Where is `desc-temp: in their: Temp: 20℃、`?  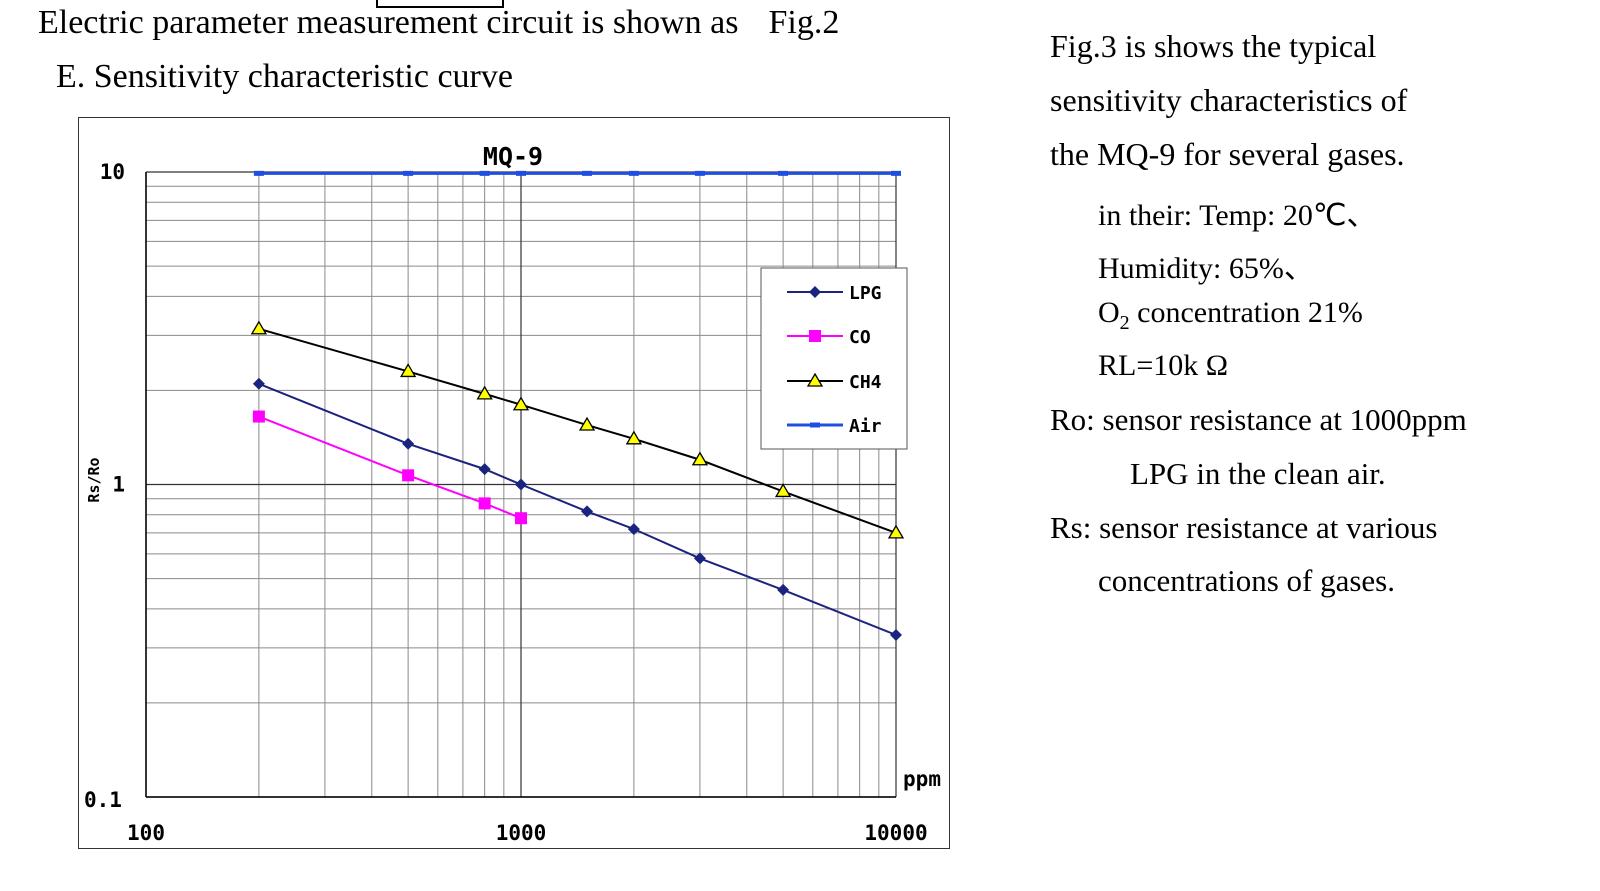
desc-temp: in their: Temp: 20℃、 is located at coordinates (1237, 215).